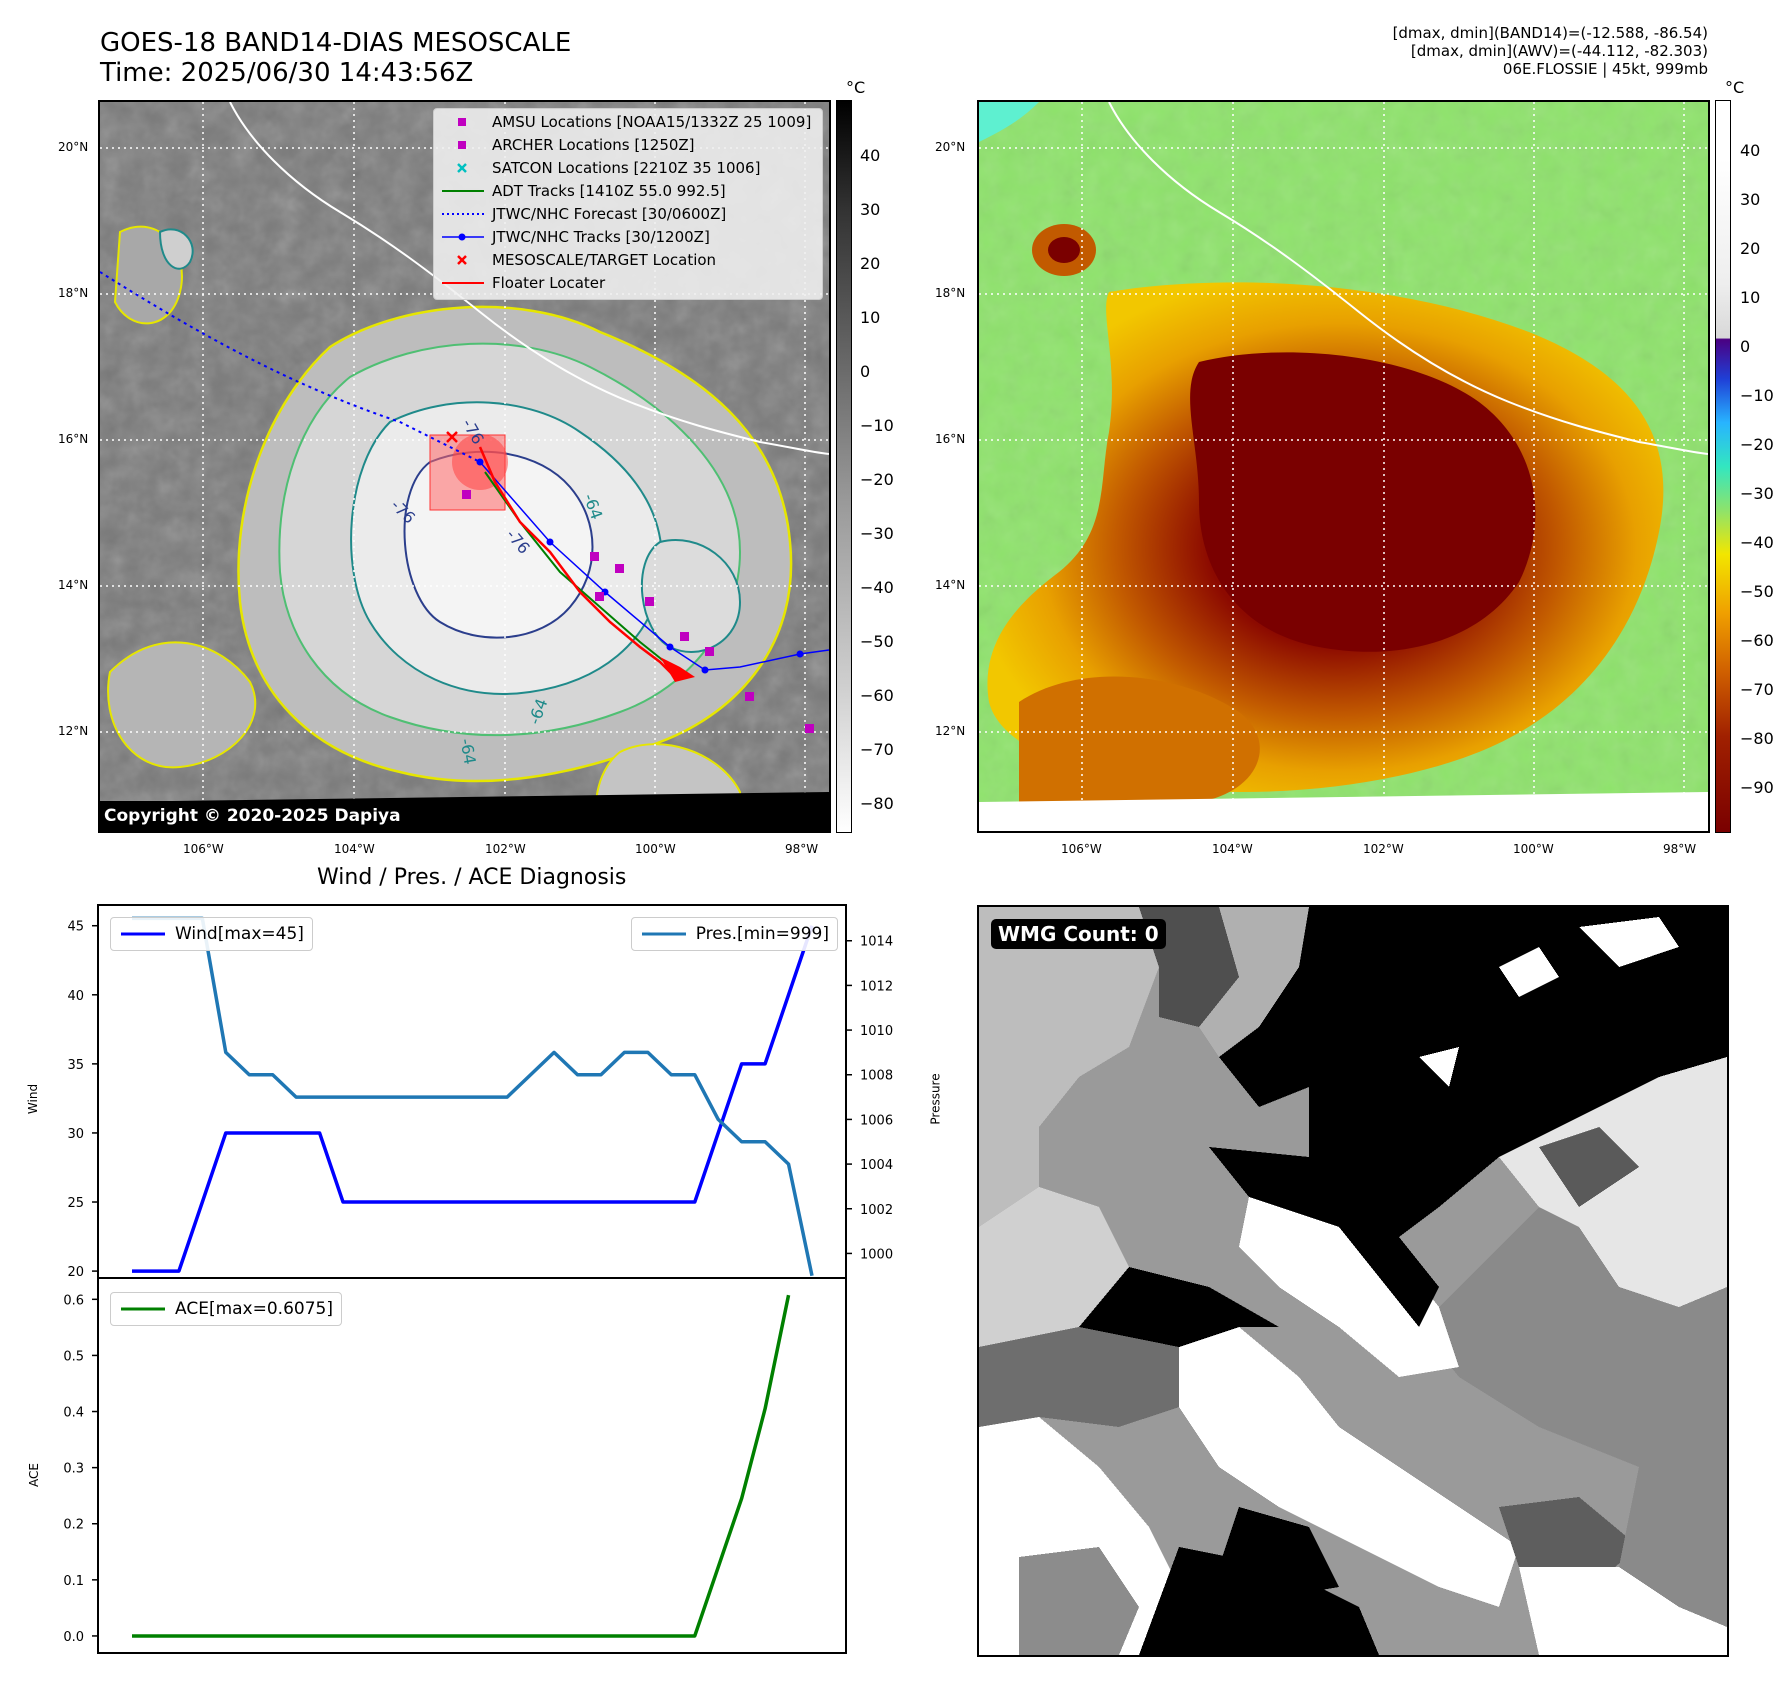 Image resolution: width=1792 pixels, height=1690 pixels. I want to click on ace-line, so click(461, 1466).